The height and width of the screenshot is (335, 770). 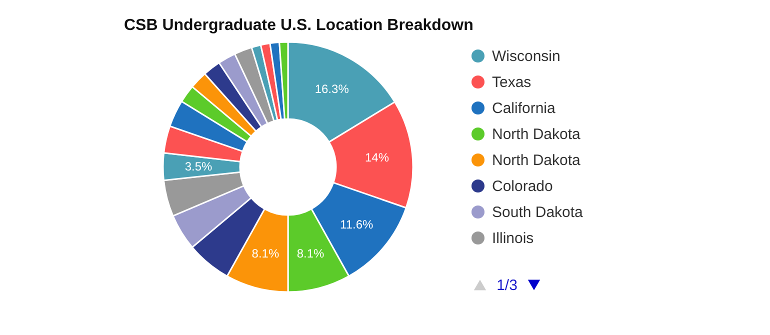 I want to click on chart-title: CSB Undergraduate U.S. Location Breakdown, so click(x=299, y=25).